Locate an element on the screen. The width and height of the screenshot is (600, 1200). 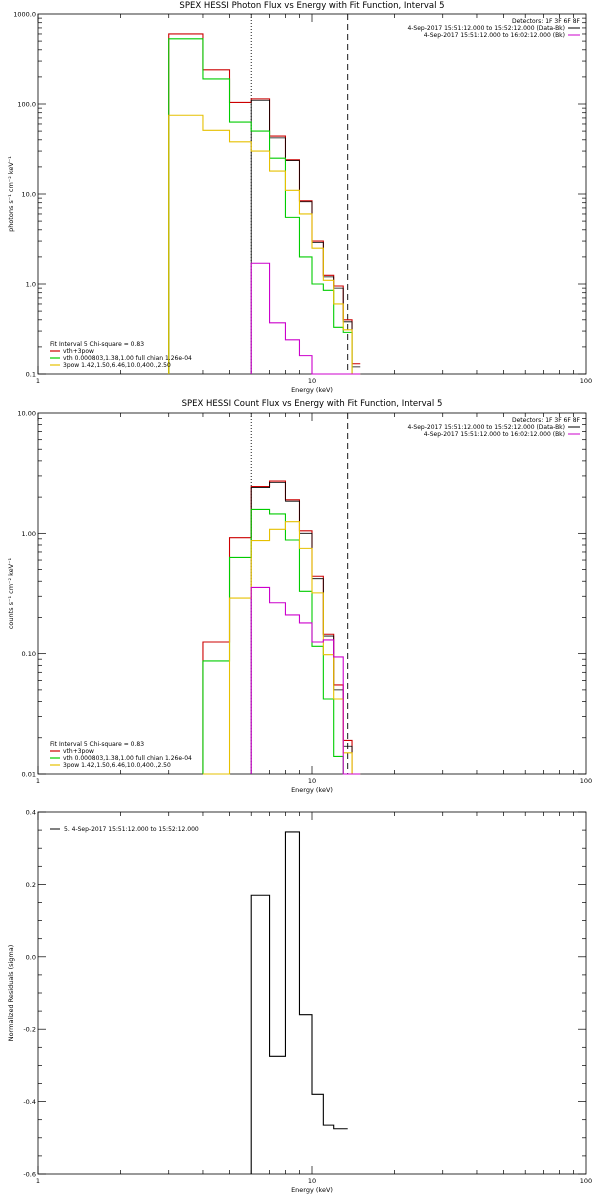
y-tick-label: -0.6 is located at coordinates (29, 1175).